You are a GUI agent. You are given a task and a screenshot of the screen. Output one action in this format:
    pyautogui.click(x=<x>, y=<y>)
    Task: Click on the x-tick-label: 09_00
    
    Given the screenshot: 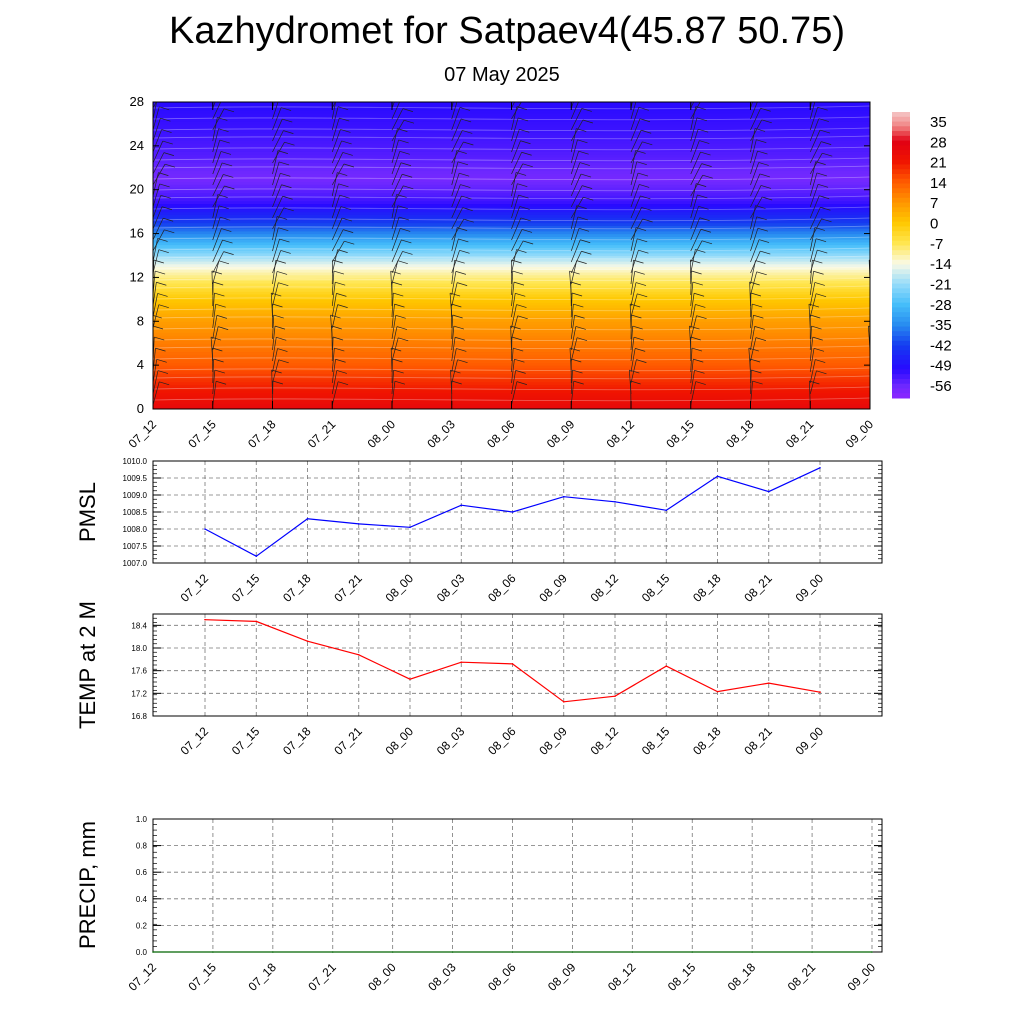 What is the action you would take?
    pyautogui.click(x=860, y=434)
    